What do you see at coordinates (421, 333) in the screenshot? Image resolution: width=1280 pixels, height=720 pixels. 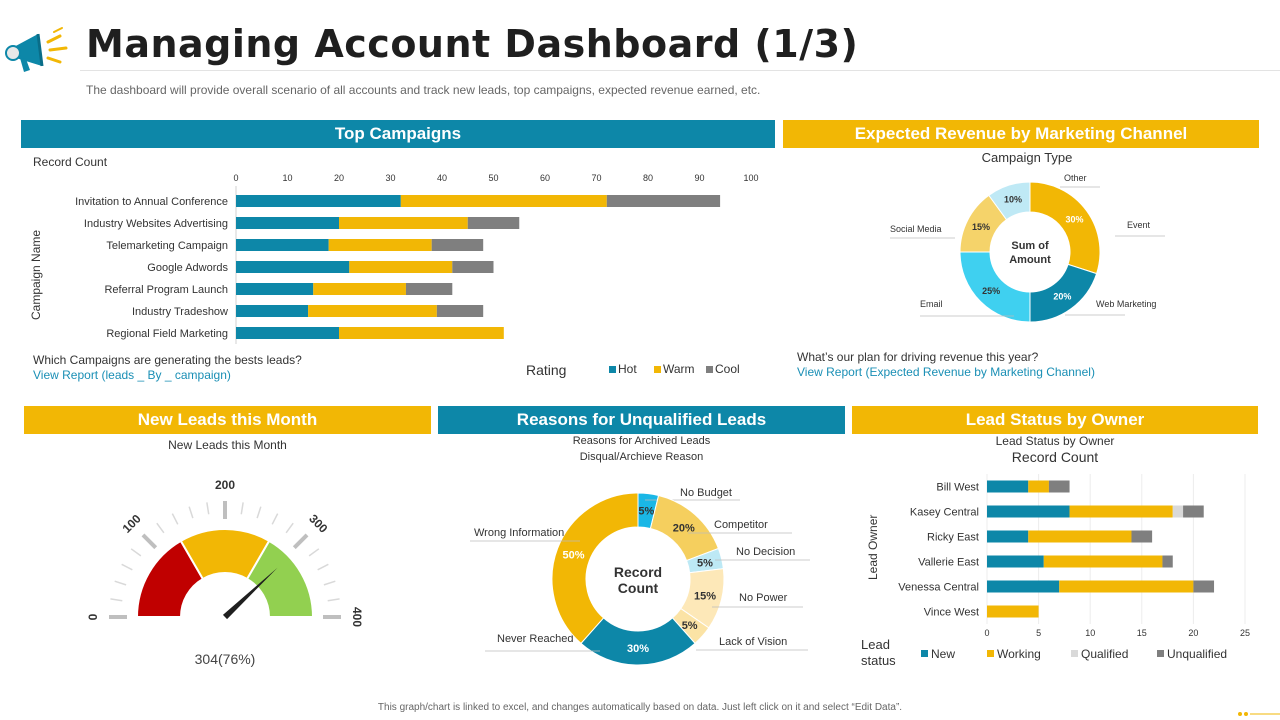 I see `bar-warm-regional-field-marketing` at bounding box center [421, 333].